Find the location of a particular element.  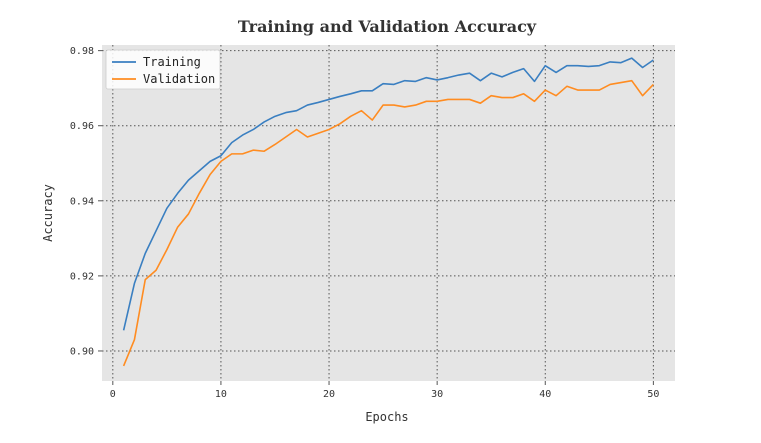

x-tick-label: 30 is located at coordinates (437, 394).